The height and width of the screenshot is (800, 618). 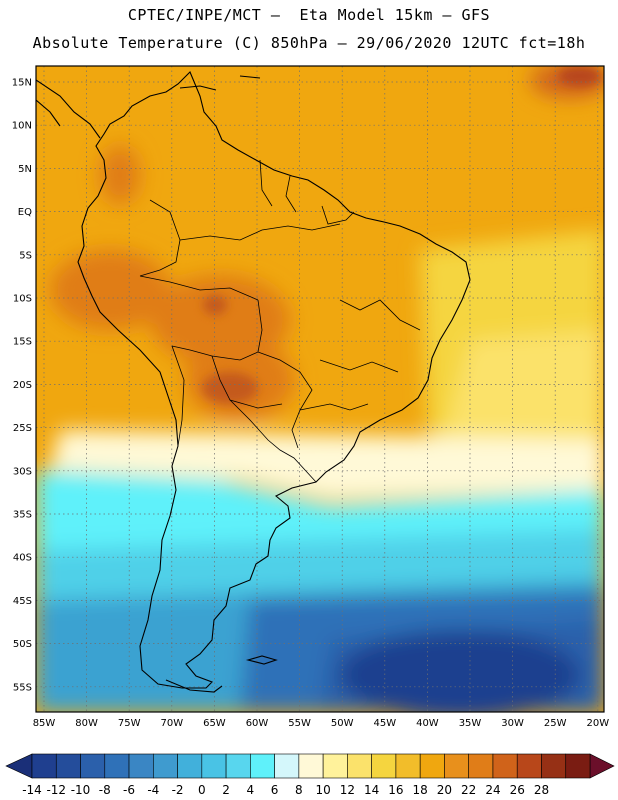 I want to click on lat-label: 45S, so click(x=22, y=601).